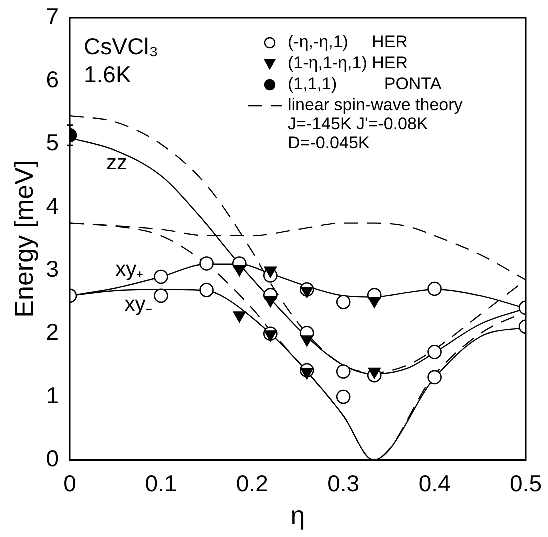  I want to click on annotation: D=-0.045K, so click(329, 143).